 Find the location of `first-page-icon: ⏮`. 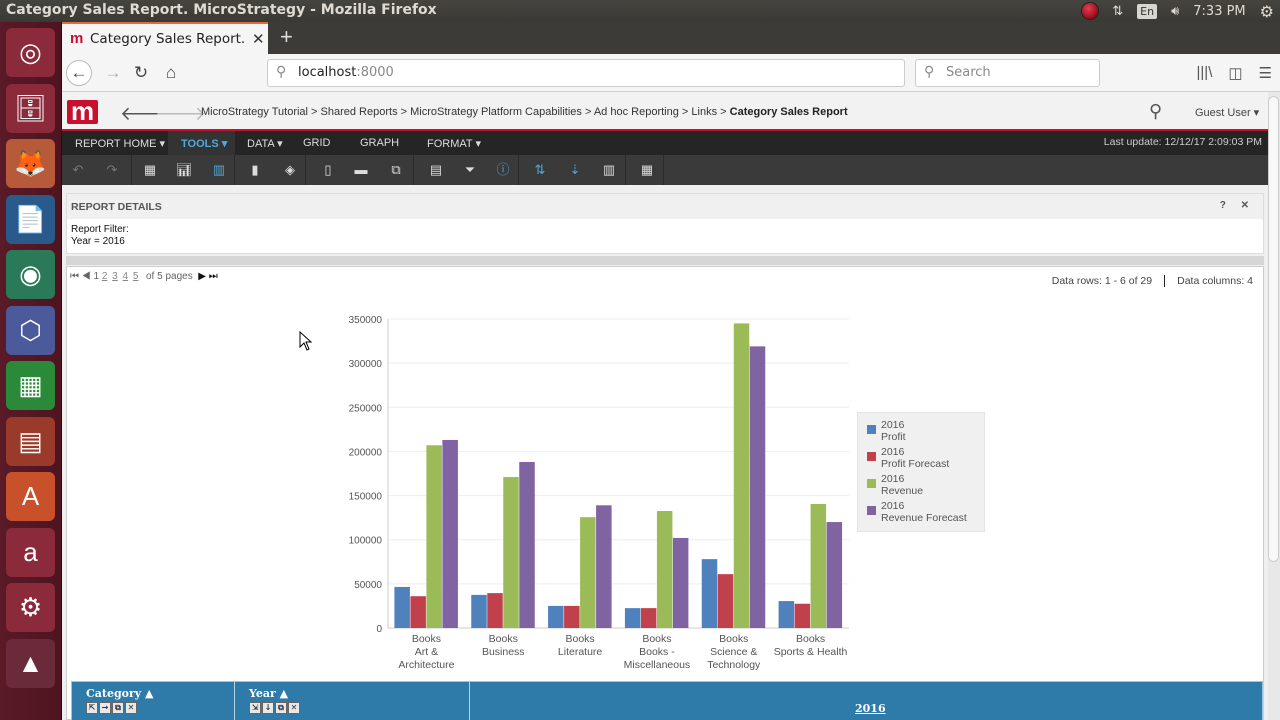

first-page-icon: ⏮ is located at coordinates (74, 276).